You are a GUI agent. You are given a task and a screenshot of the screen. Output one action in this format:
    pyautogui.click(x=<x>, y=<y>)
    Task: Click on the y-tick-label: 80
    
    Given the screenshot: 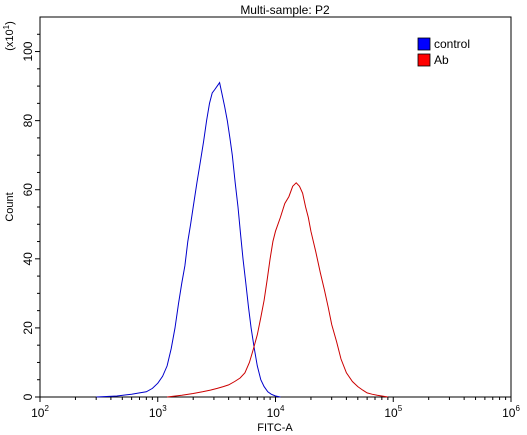 What is the action you would take?
    pyautogui.click(x=28, y=121)
    